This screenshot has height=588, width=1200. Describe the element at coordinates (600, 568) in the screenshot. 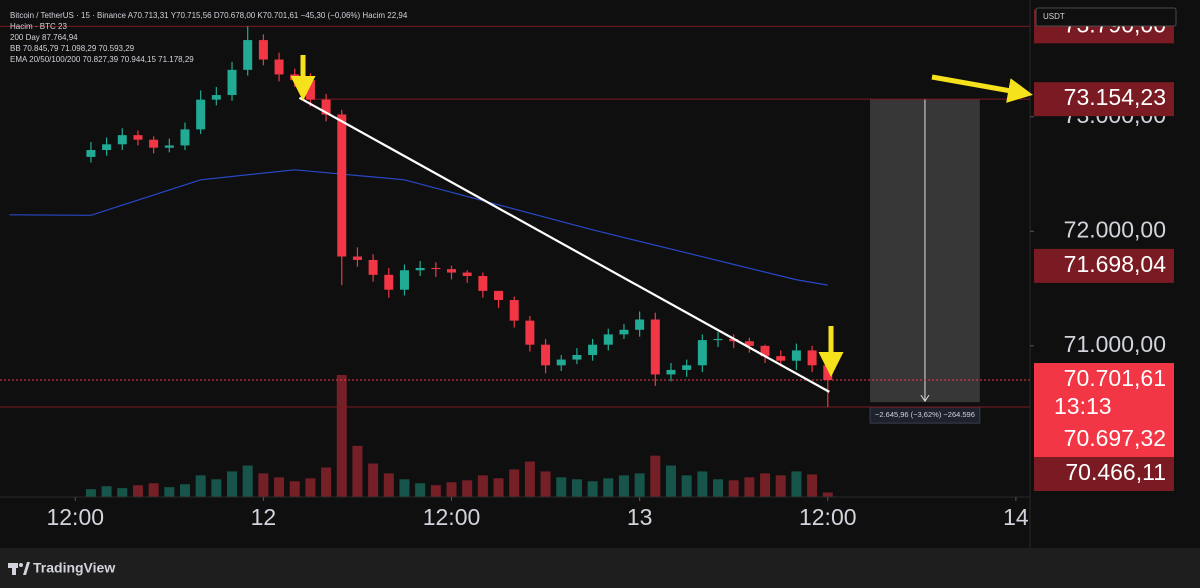

I see `footer` at that location.